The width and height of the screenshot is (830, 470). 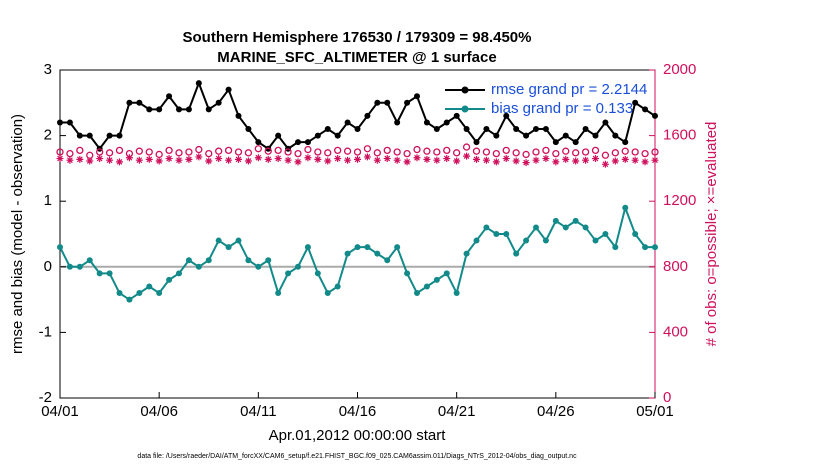 I want to click on legend-label: rmse grand pr = 2.2144, so click(x=569, y=89).